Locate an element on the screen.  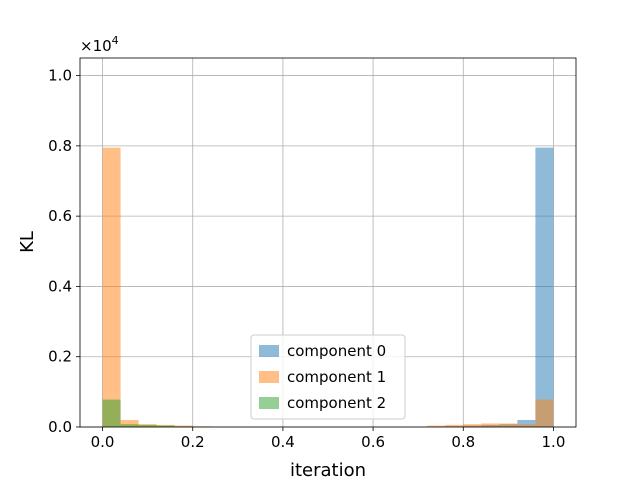
y-tick-label: 0.4 is located at coordinates (60, 286).